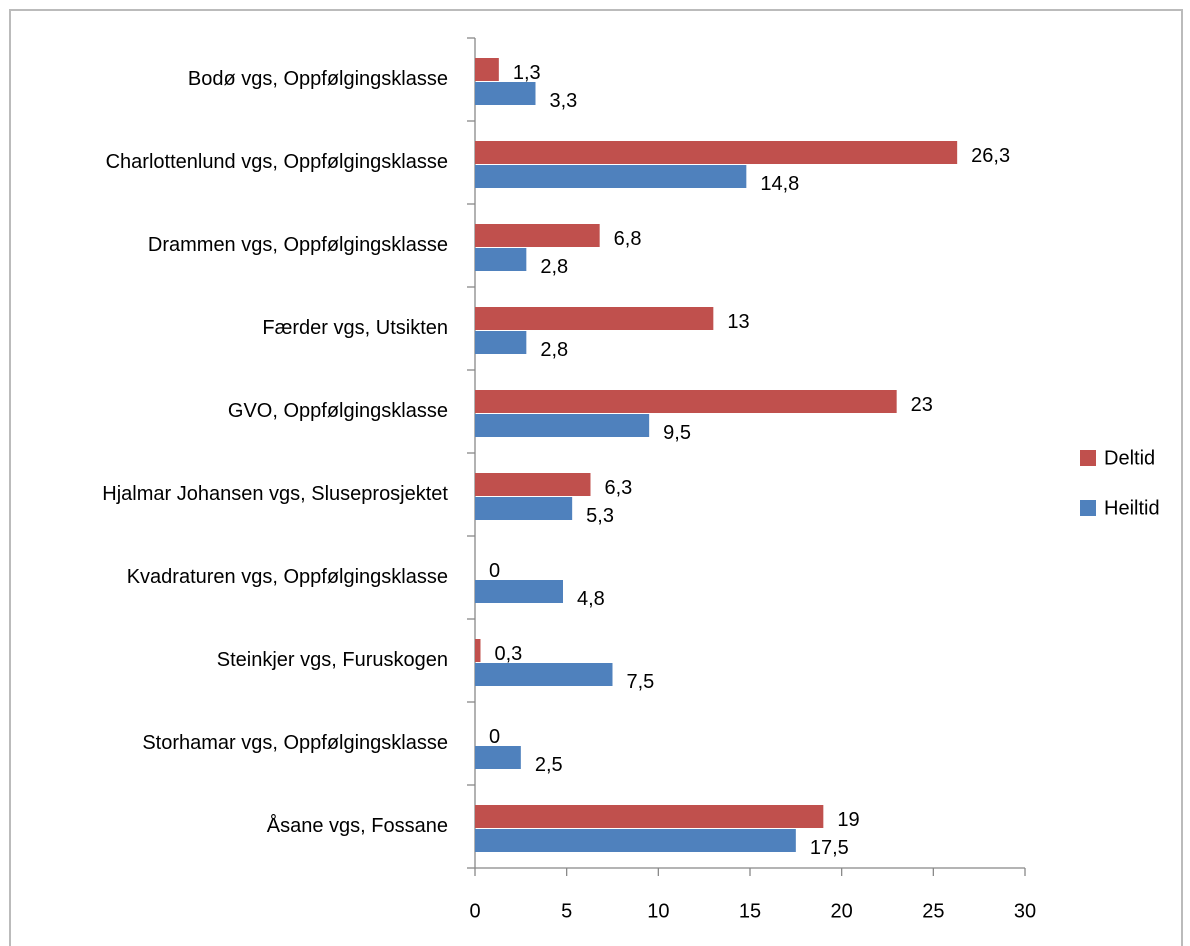 Image resolution: width=1190 pixels, height=946 pixels. What do you see at coordinates (287, 577) in the screenshot?
I see `y-tick-label: Kvadraturen vgs, Oppfølgingsklasse` at bounding box center [287, 577].